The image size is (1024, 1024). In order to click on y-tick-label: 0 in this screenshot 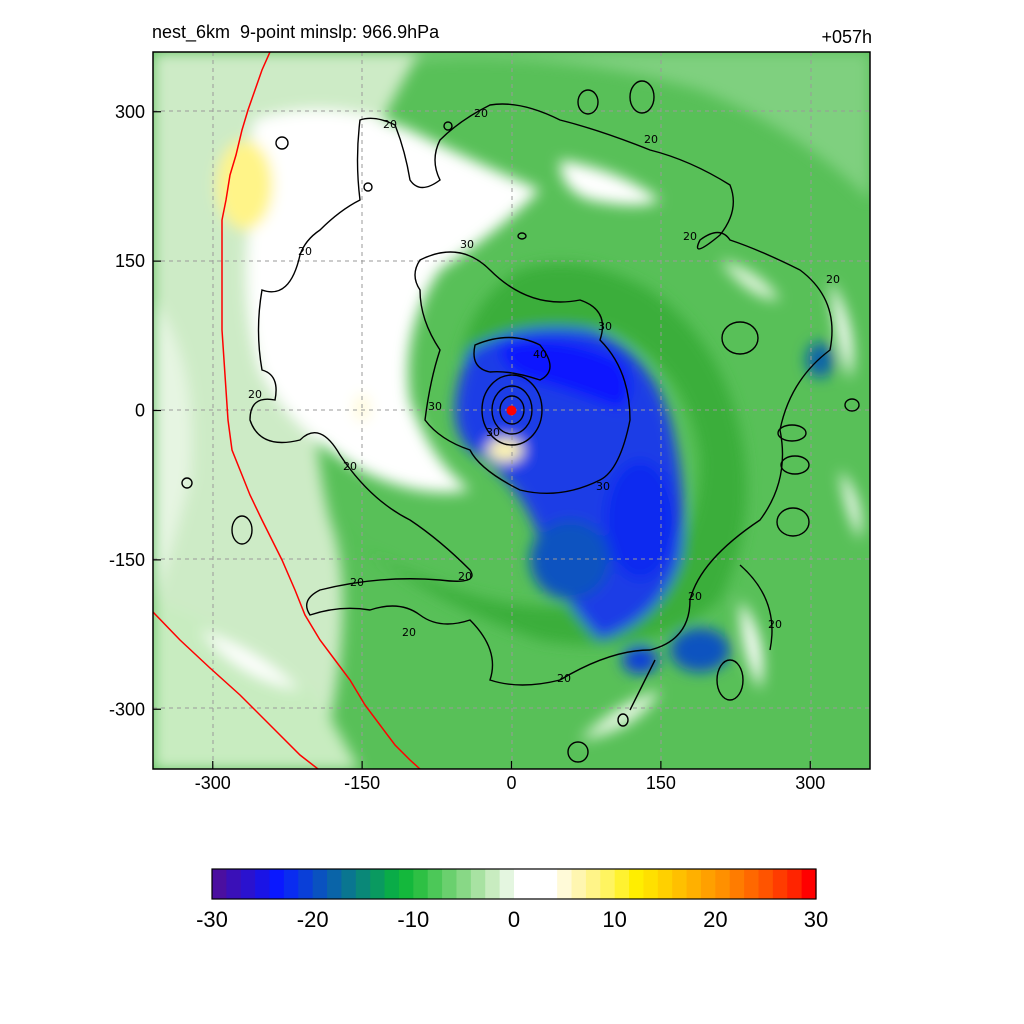, I will do `click(140, 411)`.